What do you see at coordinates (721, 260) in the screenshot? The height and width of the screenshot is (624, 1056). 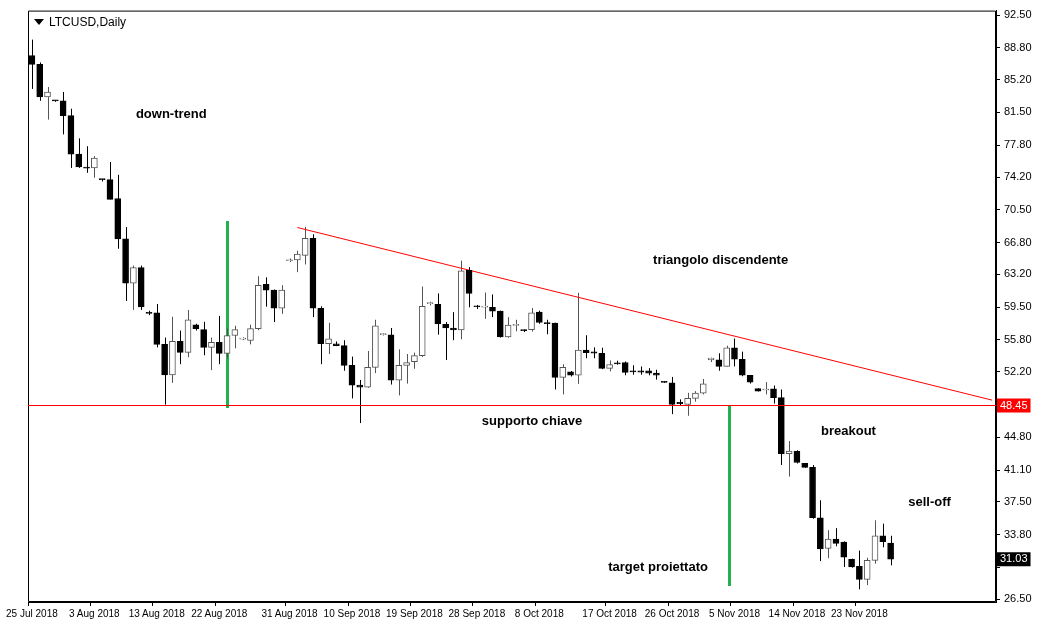 I see `annotation: triangolo discendente` at bounding box center [721, 260].